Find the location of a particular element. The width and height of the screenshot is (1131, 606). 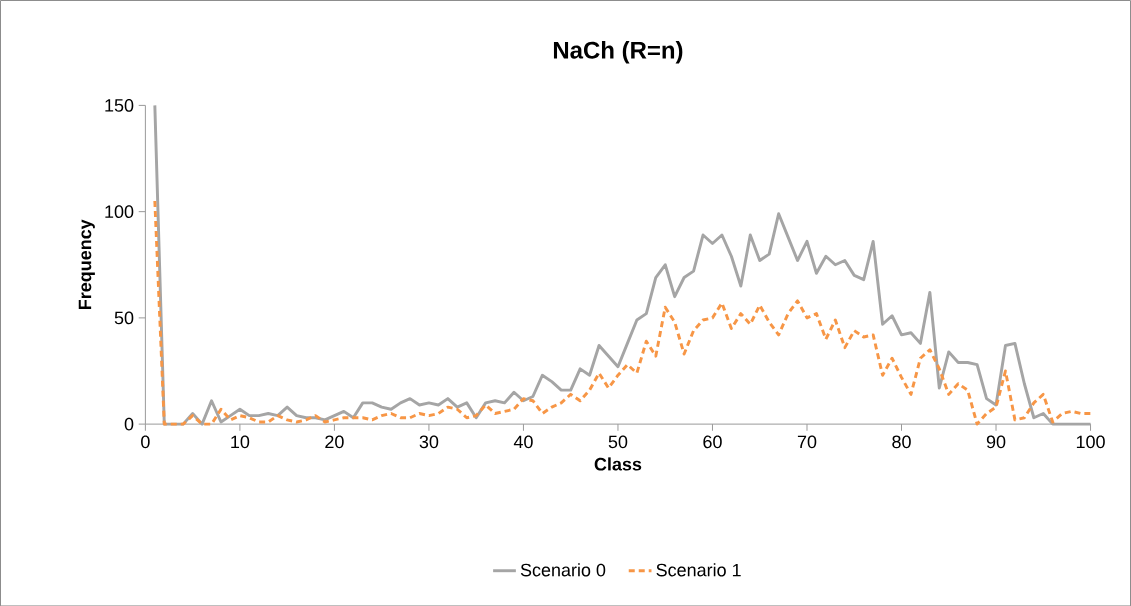

x-tick-label: 40 is located at coordinates (523, 441).